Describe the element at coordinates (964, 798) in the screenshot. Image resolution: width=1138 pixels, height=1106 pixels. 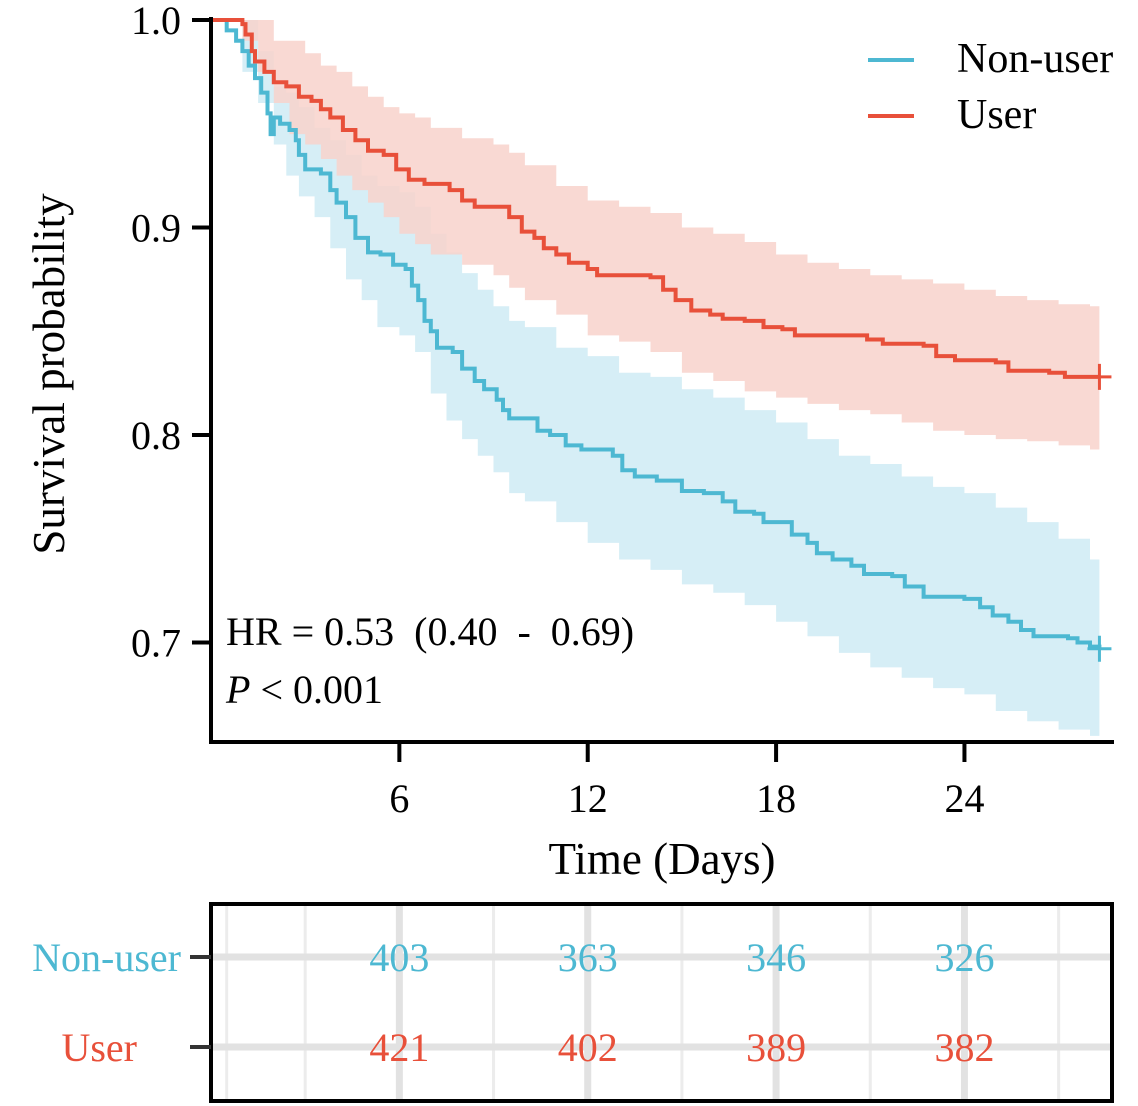
I see `x-tick-label-3: 24` at that location.